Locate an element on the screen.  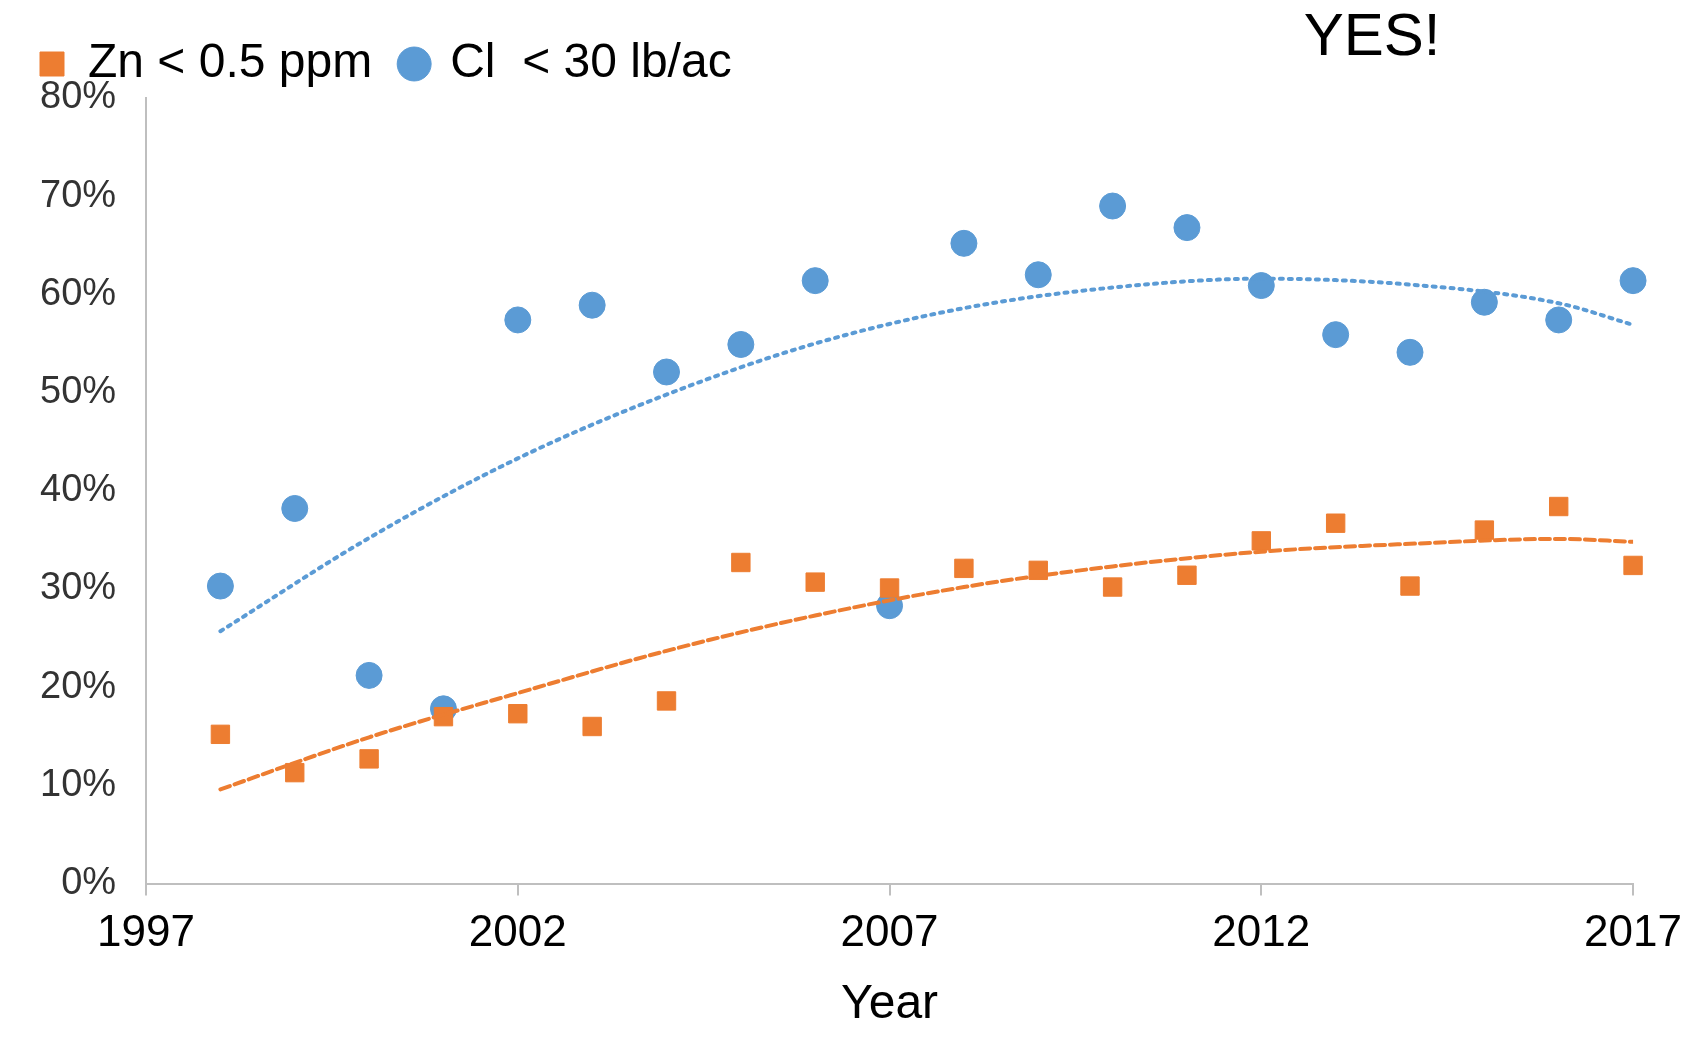
y-tick-label: 30% is located at coordinates (78, 586).